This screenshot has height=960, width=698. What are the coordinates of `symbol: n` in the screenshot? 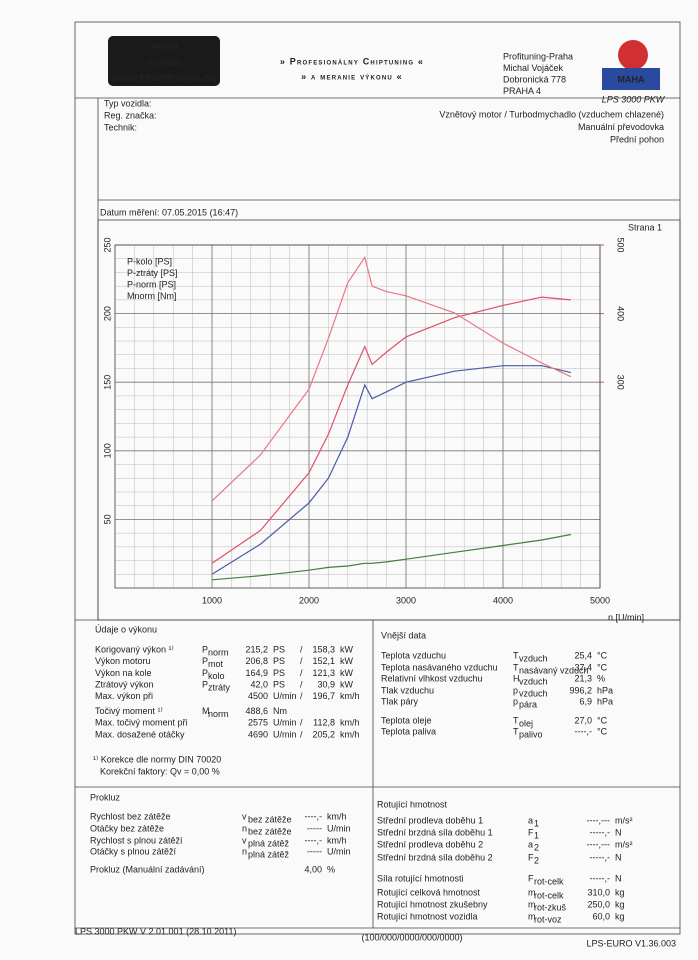 It's located at (244, 828).